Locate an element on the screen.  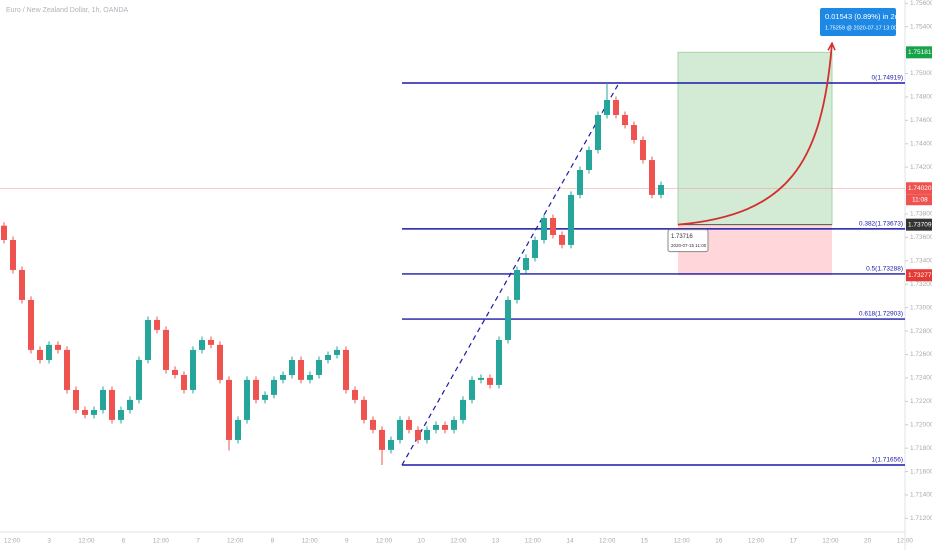
x-tick-label: 14 is located at coordinates (570, 541).